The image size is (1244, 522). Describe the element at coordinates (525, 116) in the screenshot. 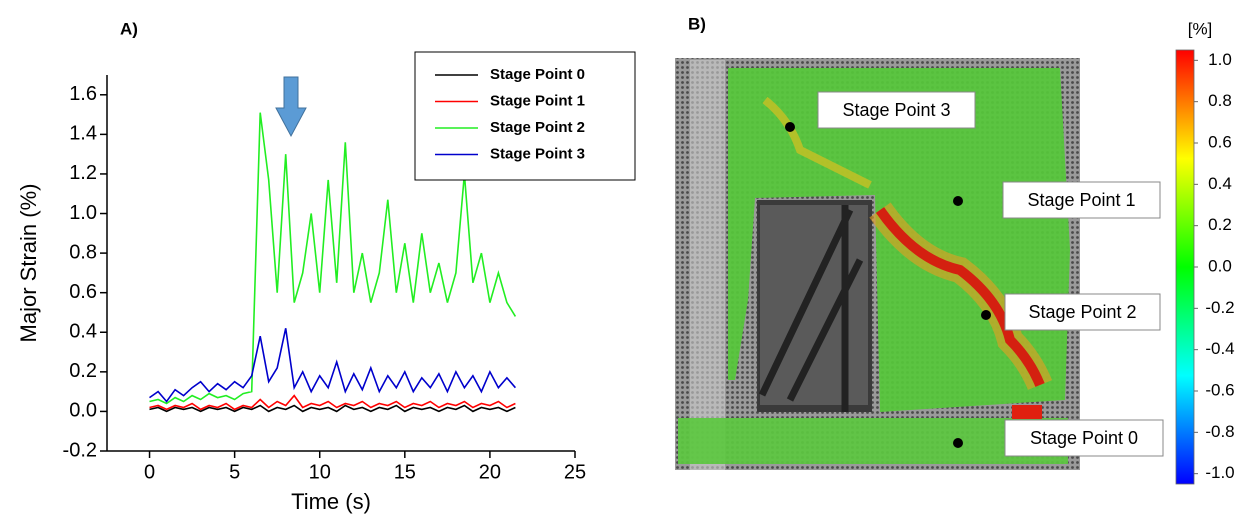

I see `legend-box` at that location.